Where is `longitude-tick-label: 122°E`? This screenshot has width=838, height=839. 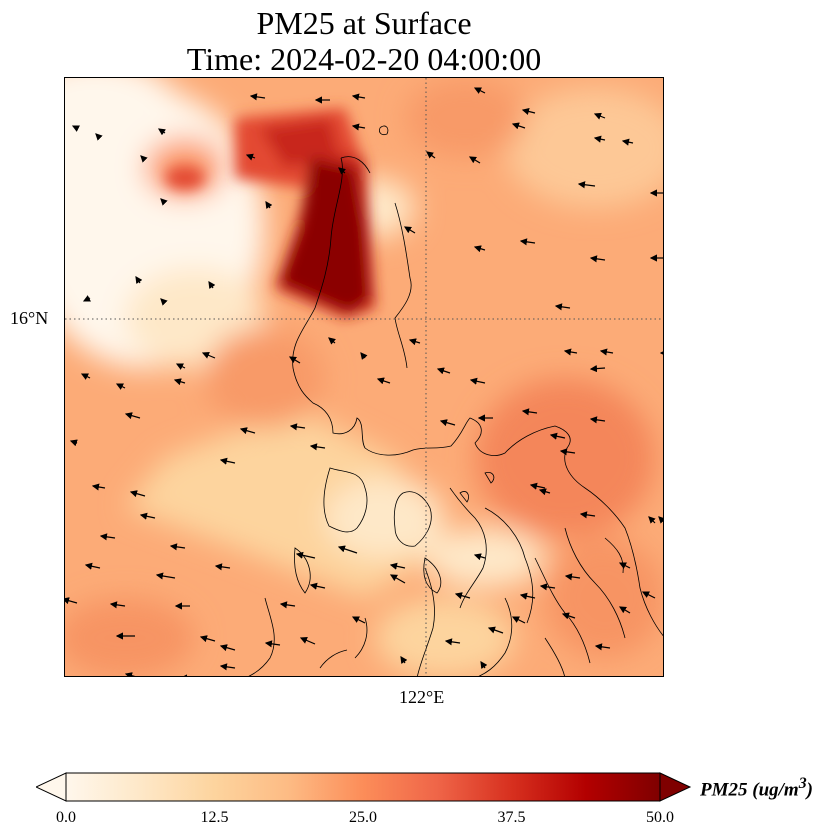 longitude-tick-label: 122°E is located at coordinates (422, 697).